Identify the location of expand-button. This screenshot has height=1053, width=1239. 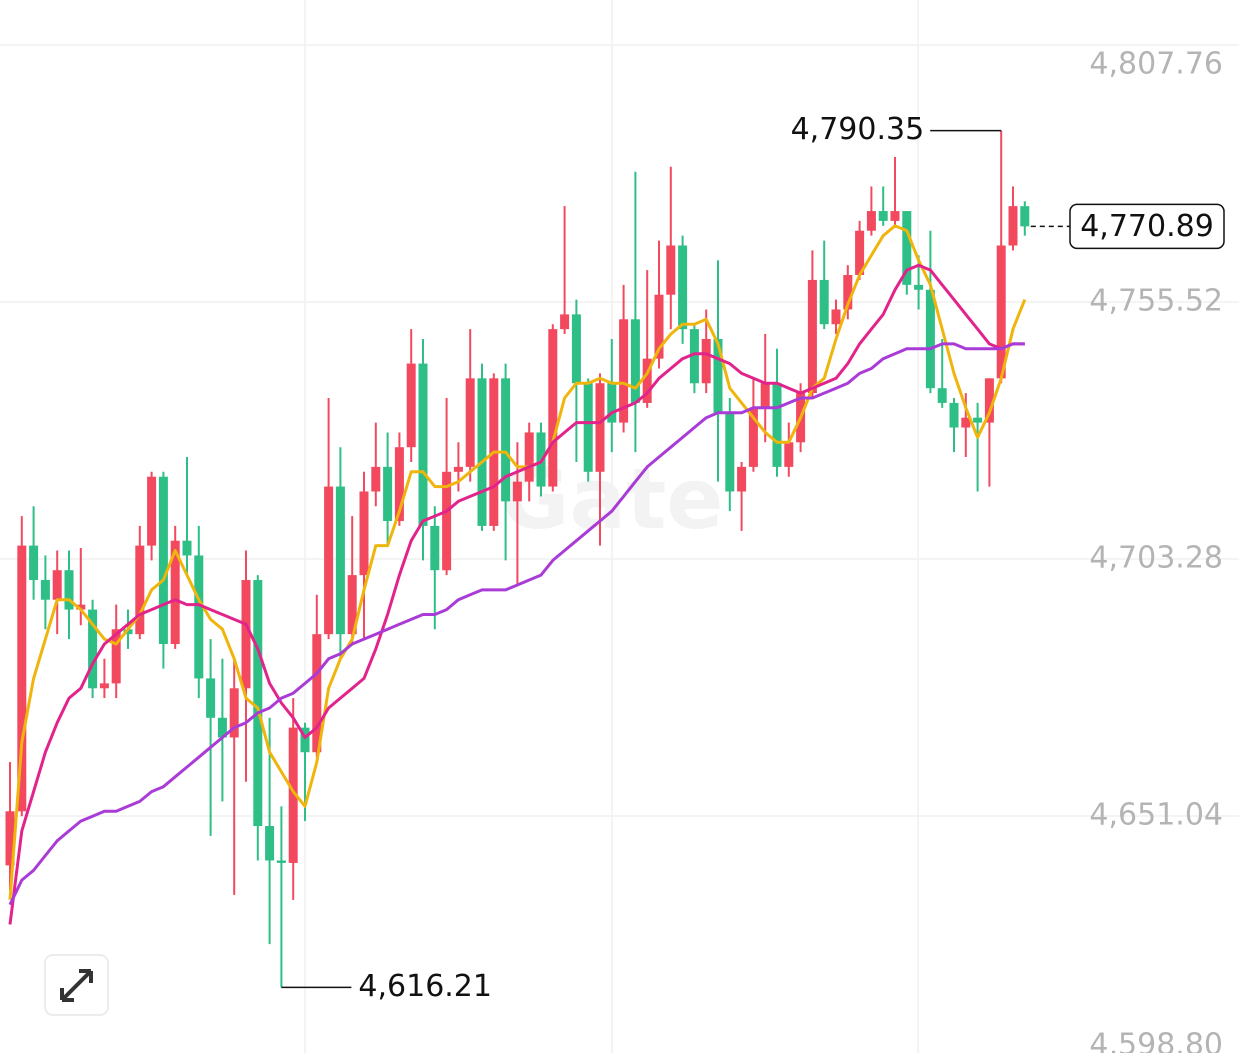
(76, 985).